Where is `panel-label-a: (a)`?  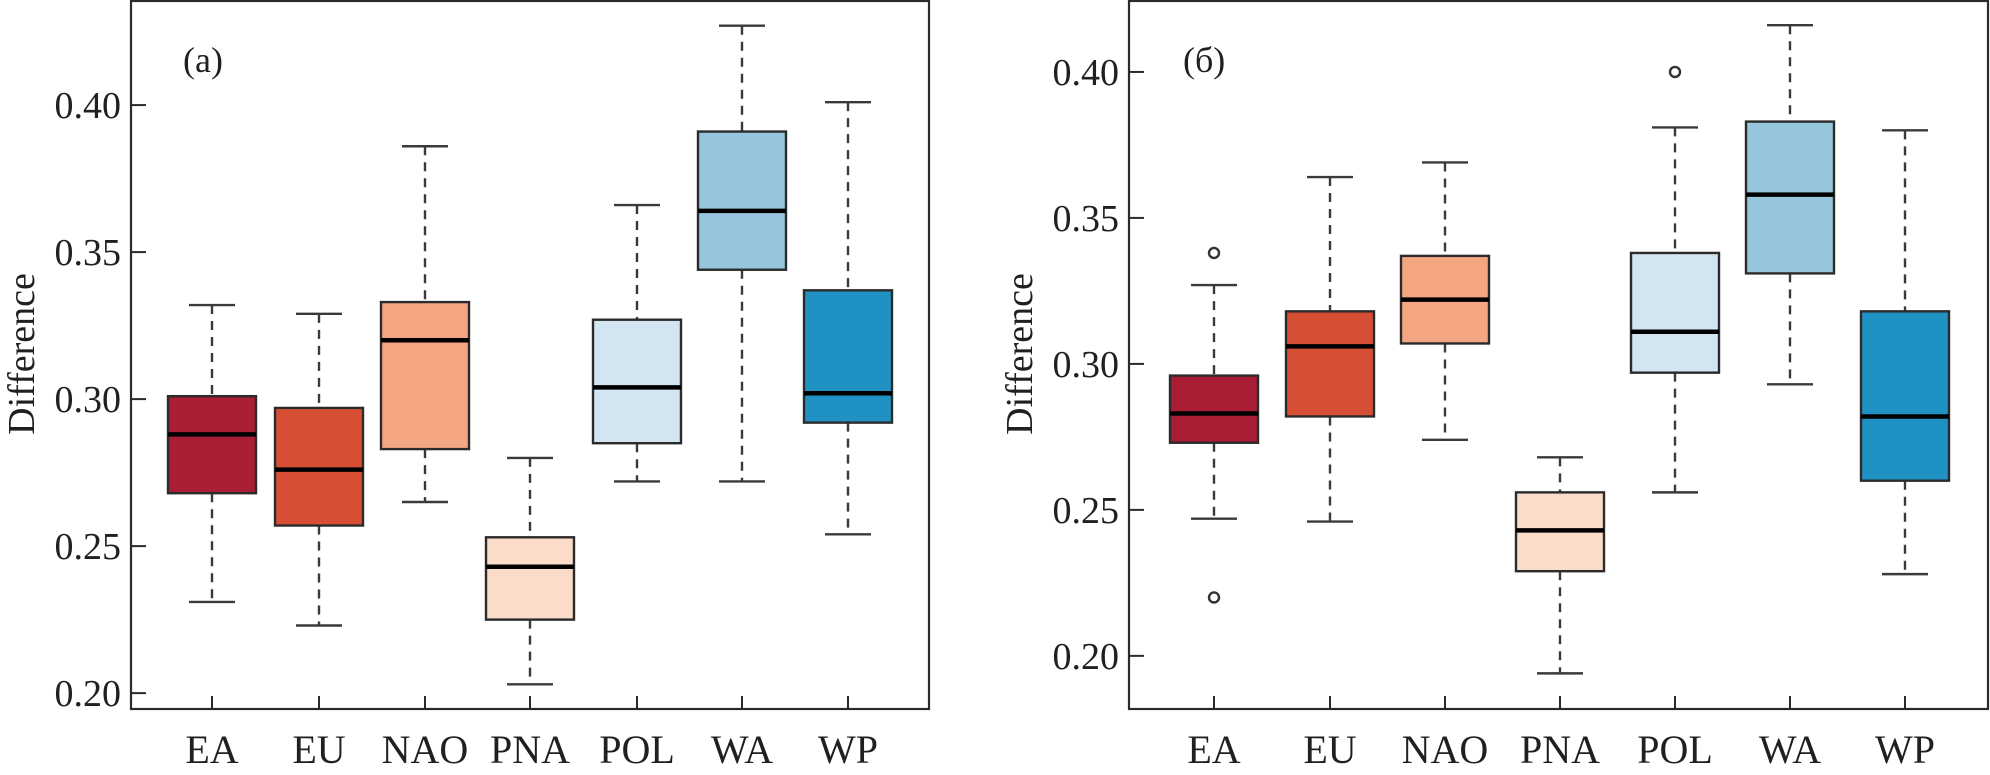 panel-label-a: (a) is located at coordinates (203, 60).